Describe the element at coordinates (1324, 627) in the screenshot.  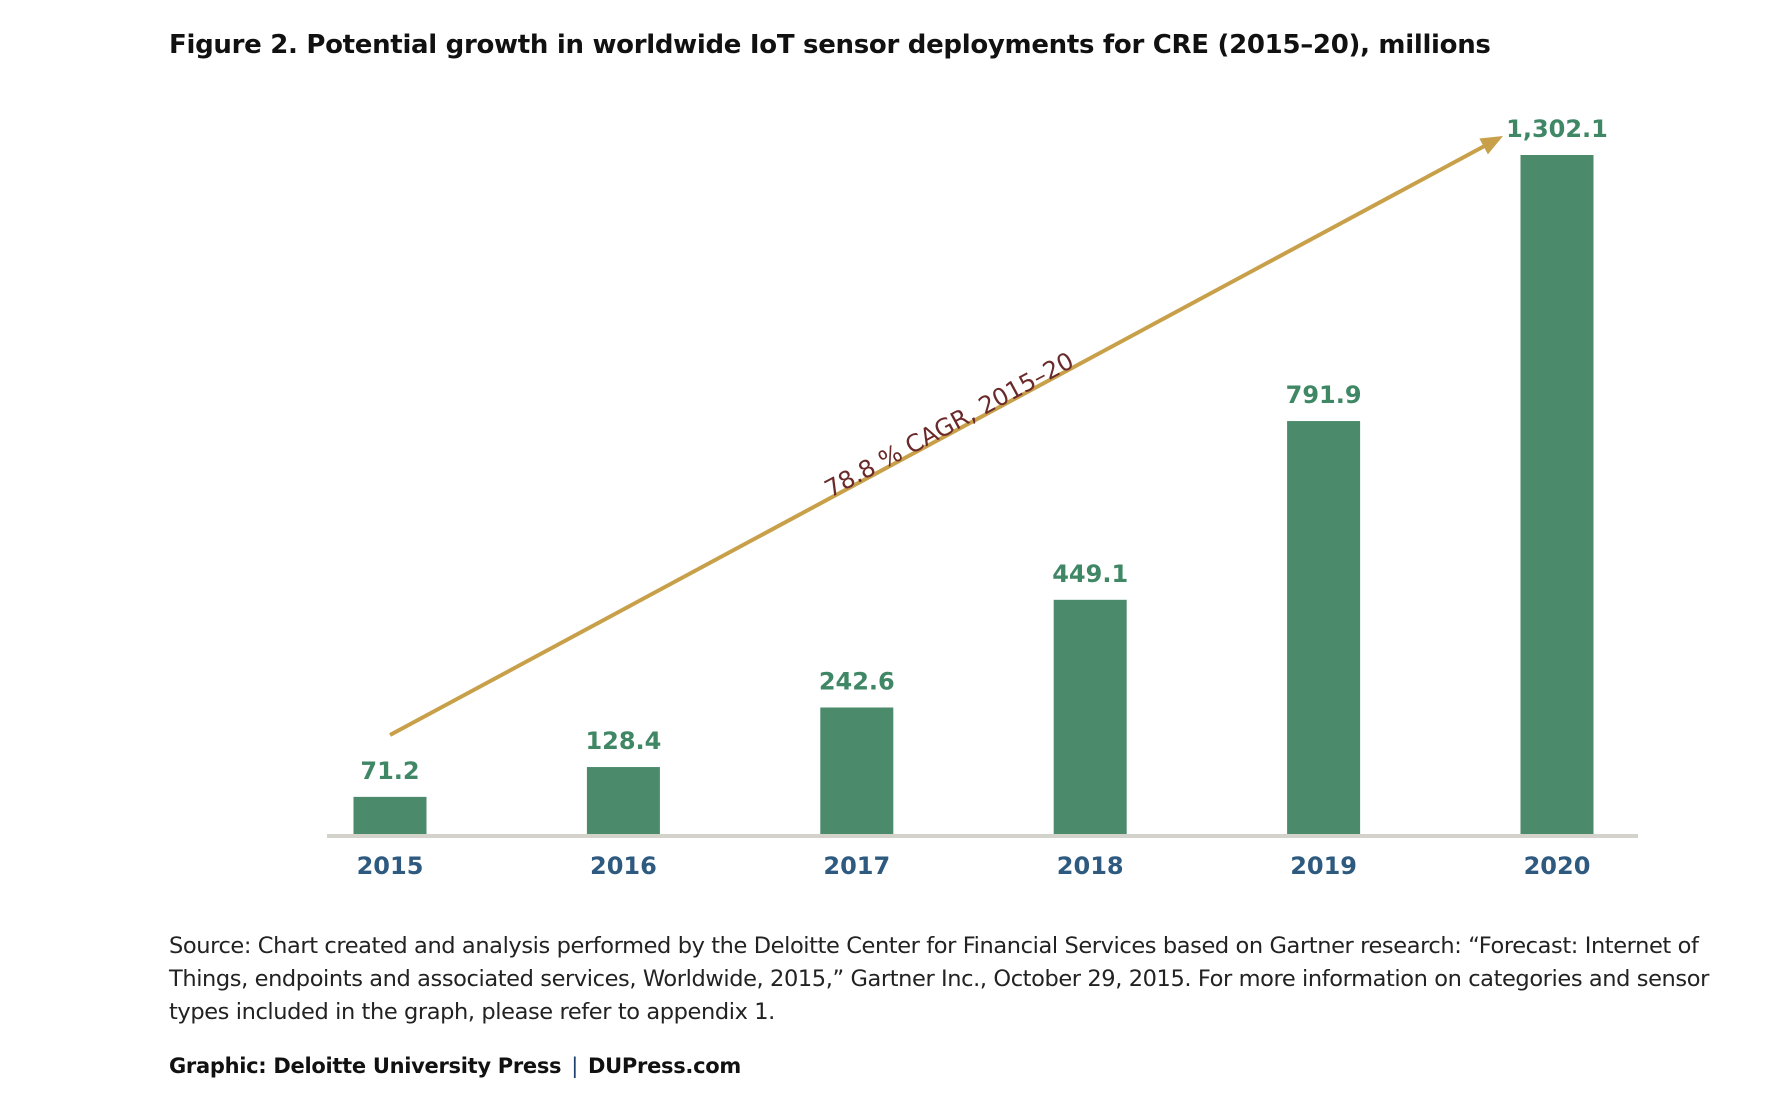
I see `bar-2019` at that location.